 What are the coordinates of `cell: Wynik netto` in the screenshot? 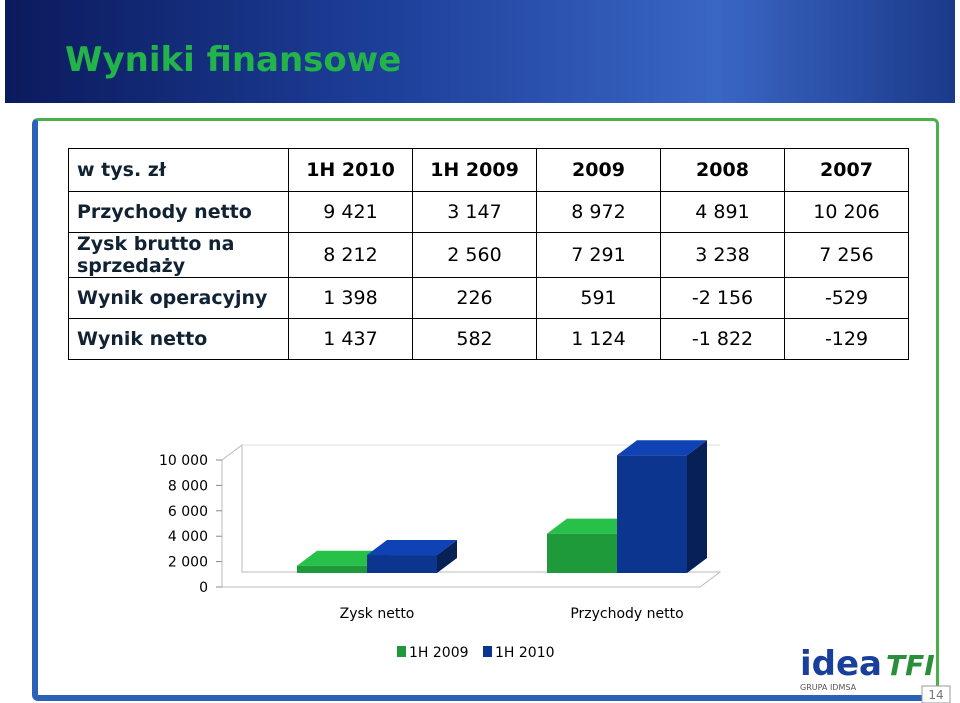 It's located at (178, 339).